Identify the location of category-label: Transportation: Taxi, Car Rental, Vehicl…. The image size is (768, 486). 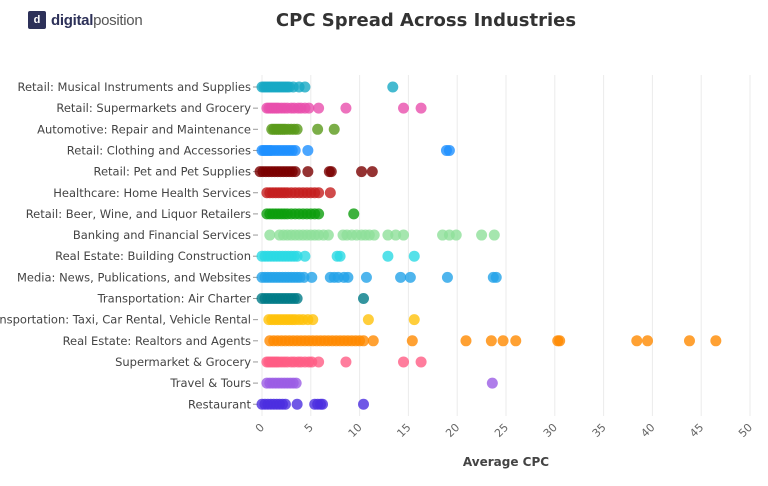
(125, 320).